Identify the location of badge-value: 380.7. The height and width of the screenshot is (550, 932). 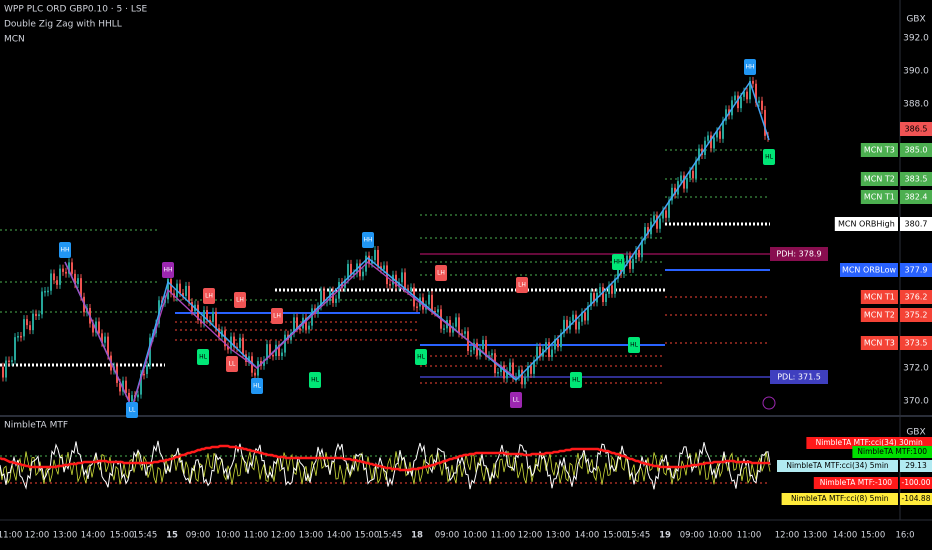
(916, 224).